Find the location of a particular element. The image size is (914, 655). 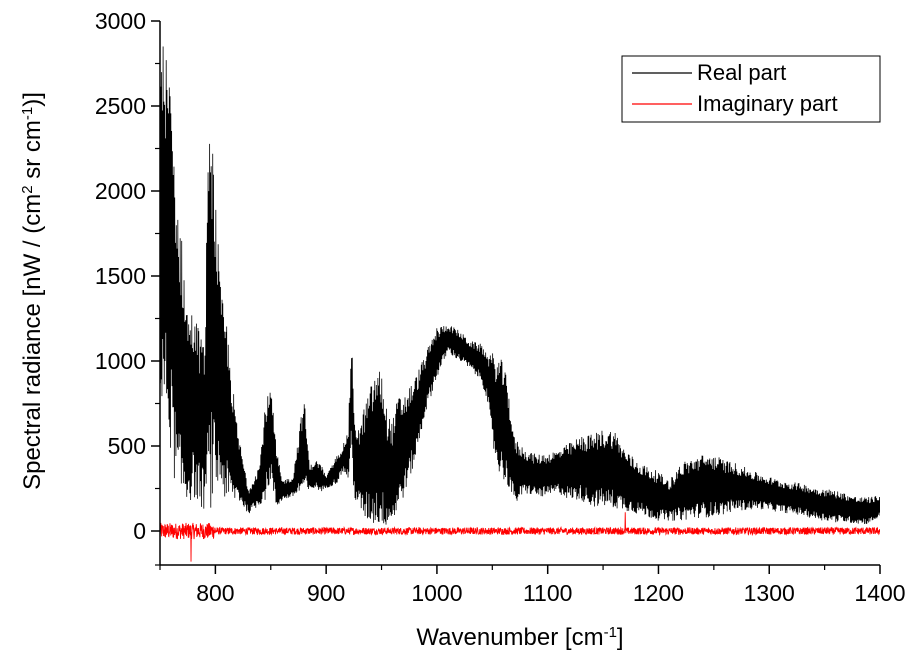

y-axis-title: Spectral radiance [nW / (cm2 sr cm-1)] is located at coordinates (33, 291).